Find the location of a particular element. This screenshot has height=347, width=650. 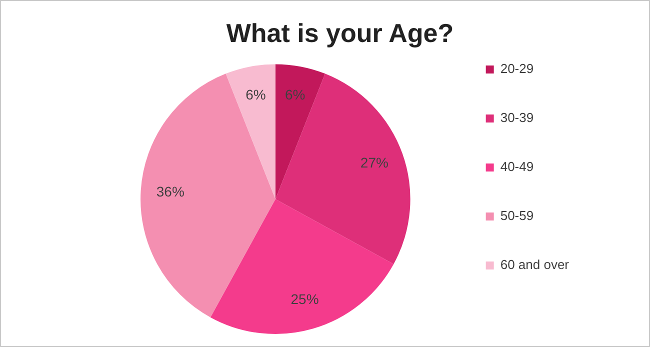

legend-label: 50-59 is located at coordinates (517, 216).